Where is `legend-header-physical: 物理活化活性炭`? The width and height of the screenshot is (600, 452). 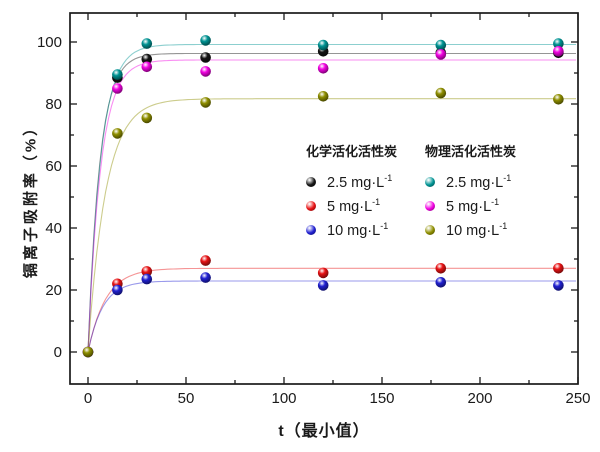
legend-header-physical: 物理活化活性炭 is located at coordinates (471, 151).